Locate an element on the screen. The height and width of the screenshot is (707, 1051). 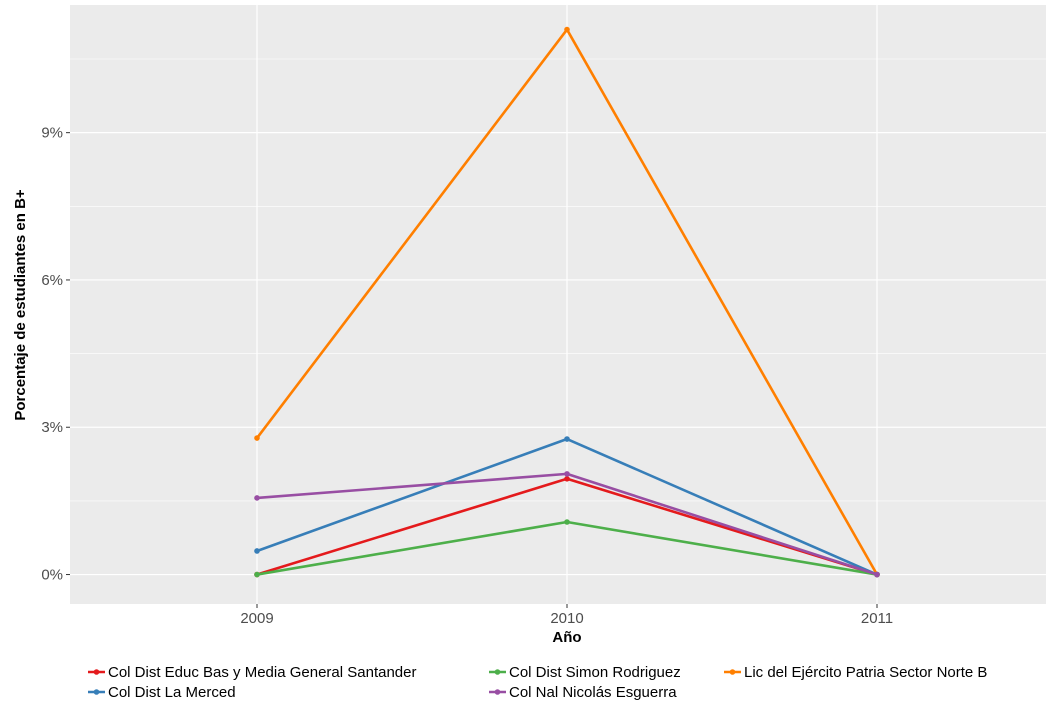
y-axis-title: Porcentaje de estudiantes en B+ is located at coordinates (20, 305).